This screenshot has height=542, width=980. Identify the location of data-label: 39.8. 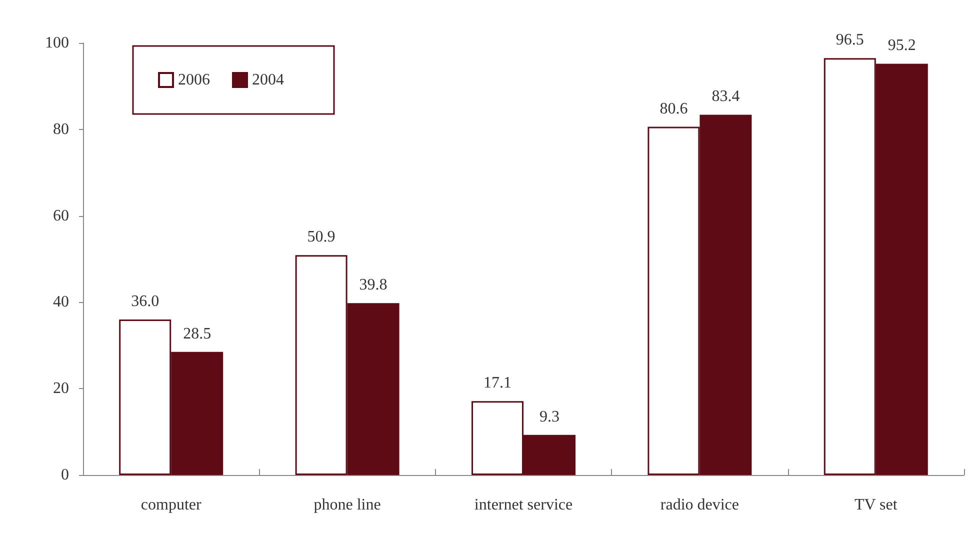
(373, 285).